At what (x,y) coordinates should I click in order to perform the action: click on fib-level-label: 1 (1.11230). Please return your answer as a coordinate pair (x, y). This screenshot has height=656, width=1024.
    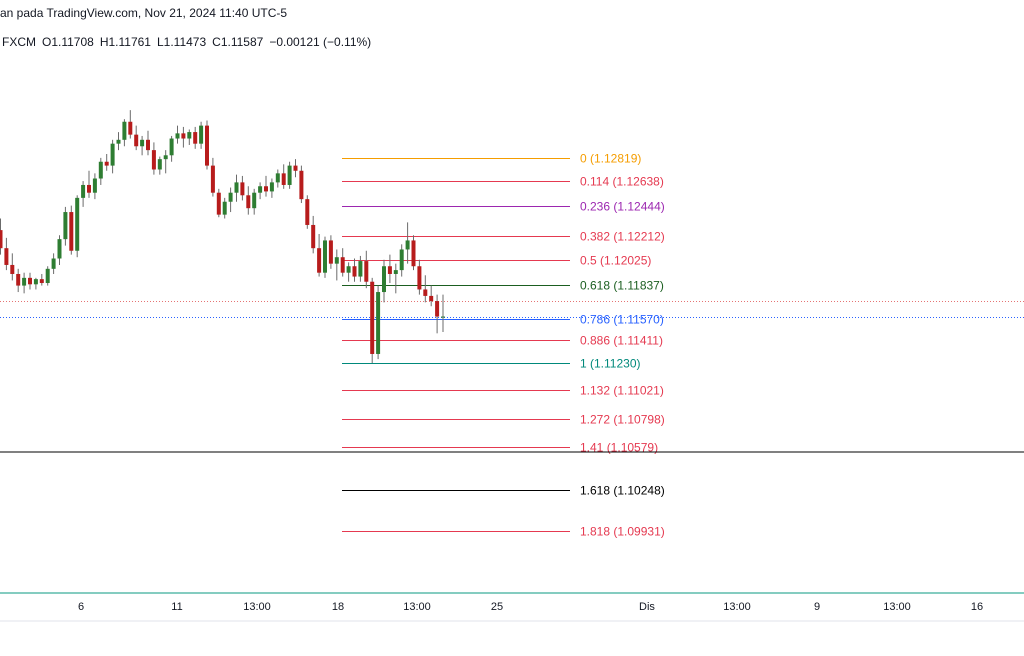
    Looking at the image, I should click on (610, 364).